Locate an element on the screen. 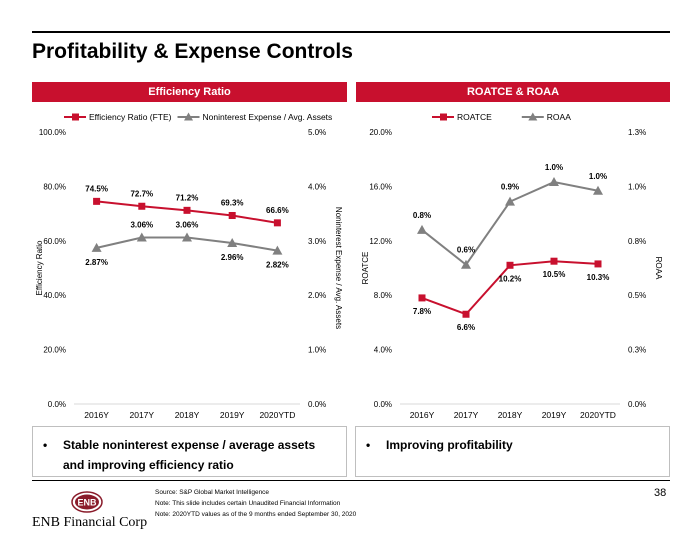  left-bullet-line2: and improving efficiency ratio is located at coordinates (148, 465).